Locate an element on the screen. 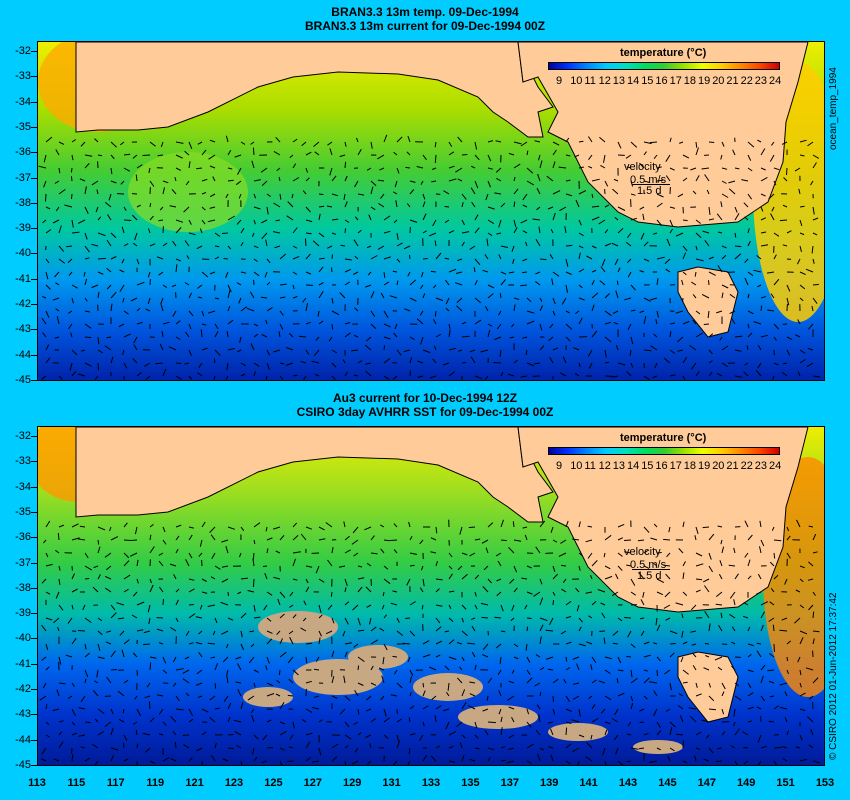  colorbar-tick: 13 is located at coordinates (619, 81).